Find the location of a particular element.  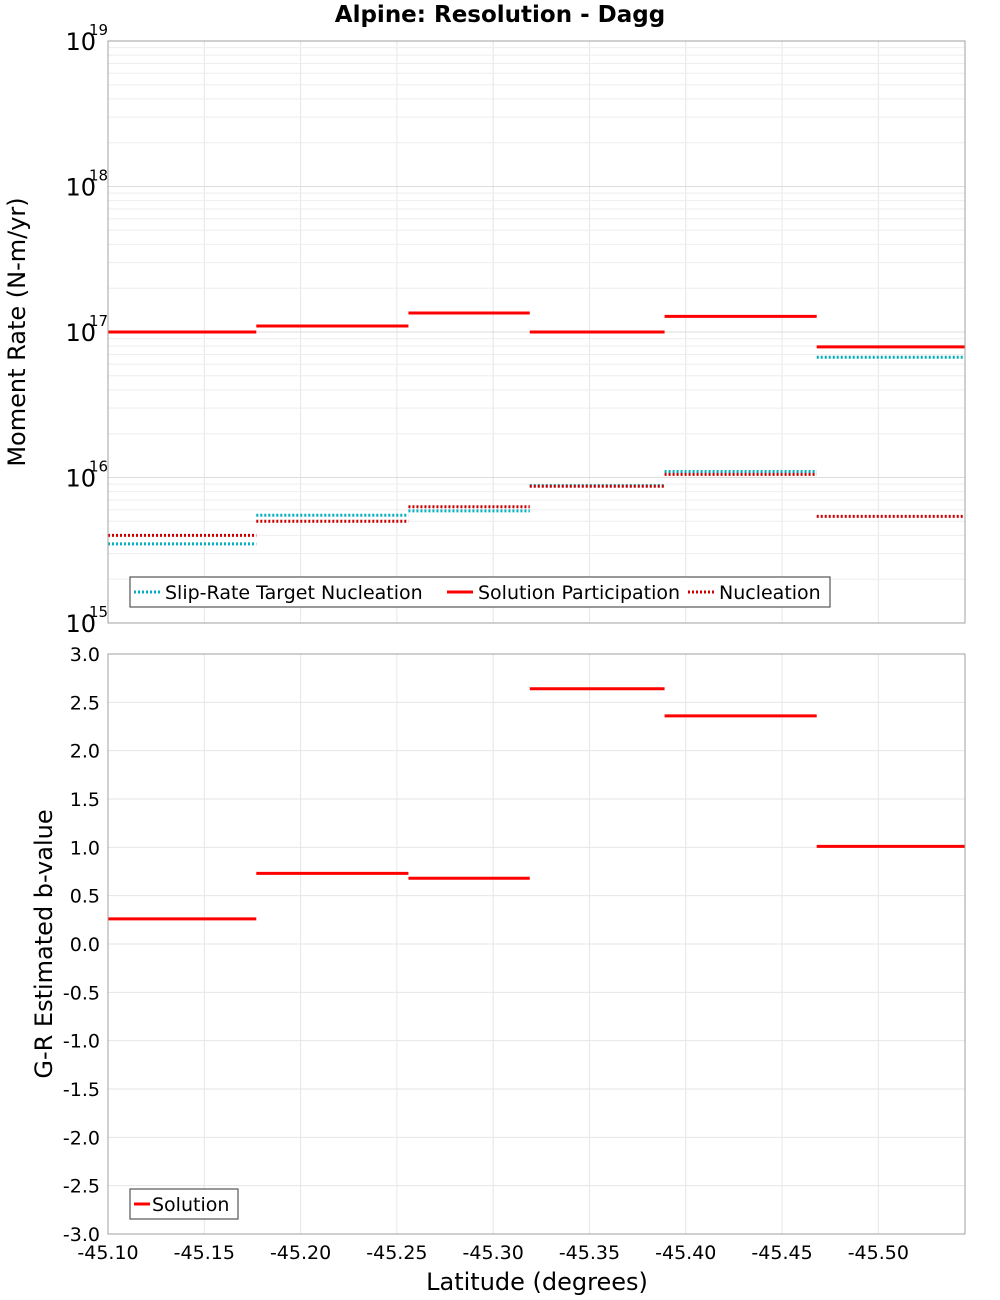

legend-label: Nucleation is located at coordinates (770, 593).